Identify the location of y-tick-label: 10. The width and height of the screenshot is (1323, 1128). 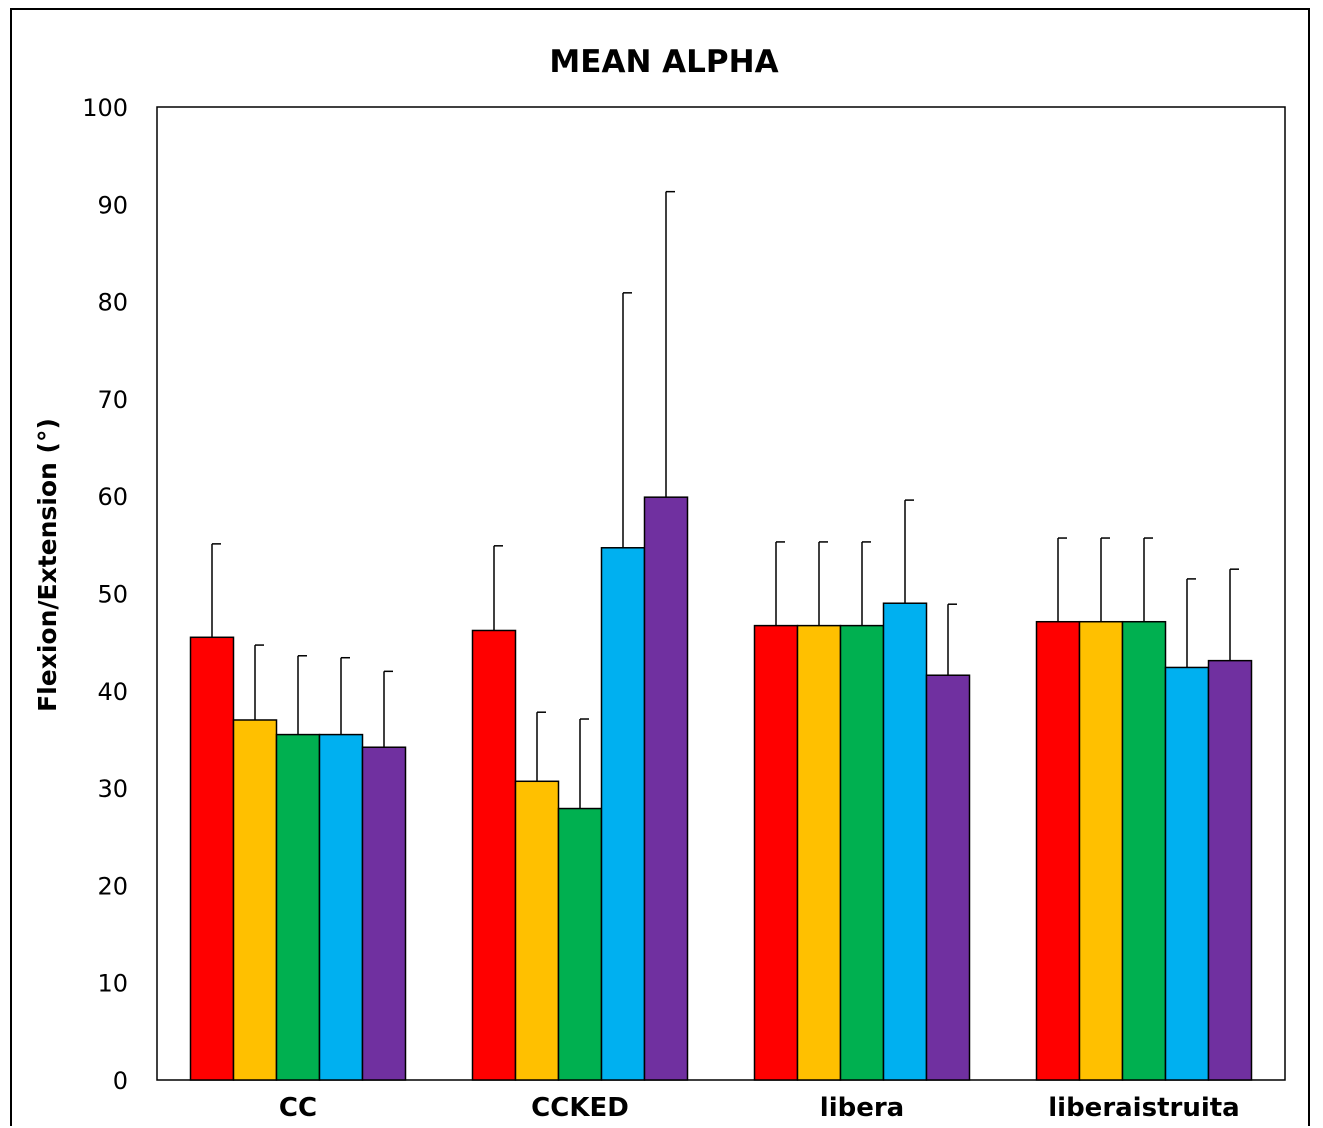
(112, 984).